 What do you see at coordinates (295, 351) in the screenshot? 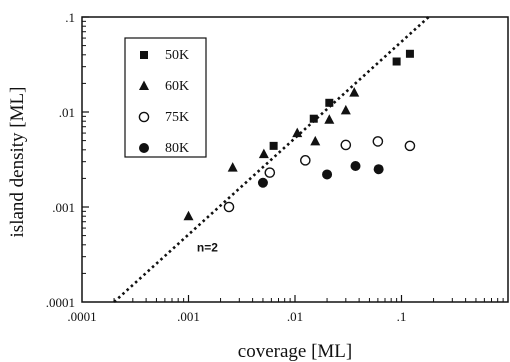
I see `x-axis-title: coverage [ML]` at bounding box center [295, 351].